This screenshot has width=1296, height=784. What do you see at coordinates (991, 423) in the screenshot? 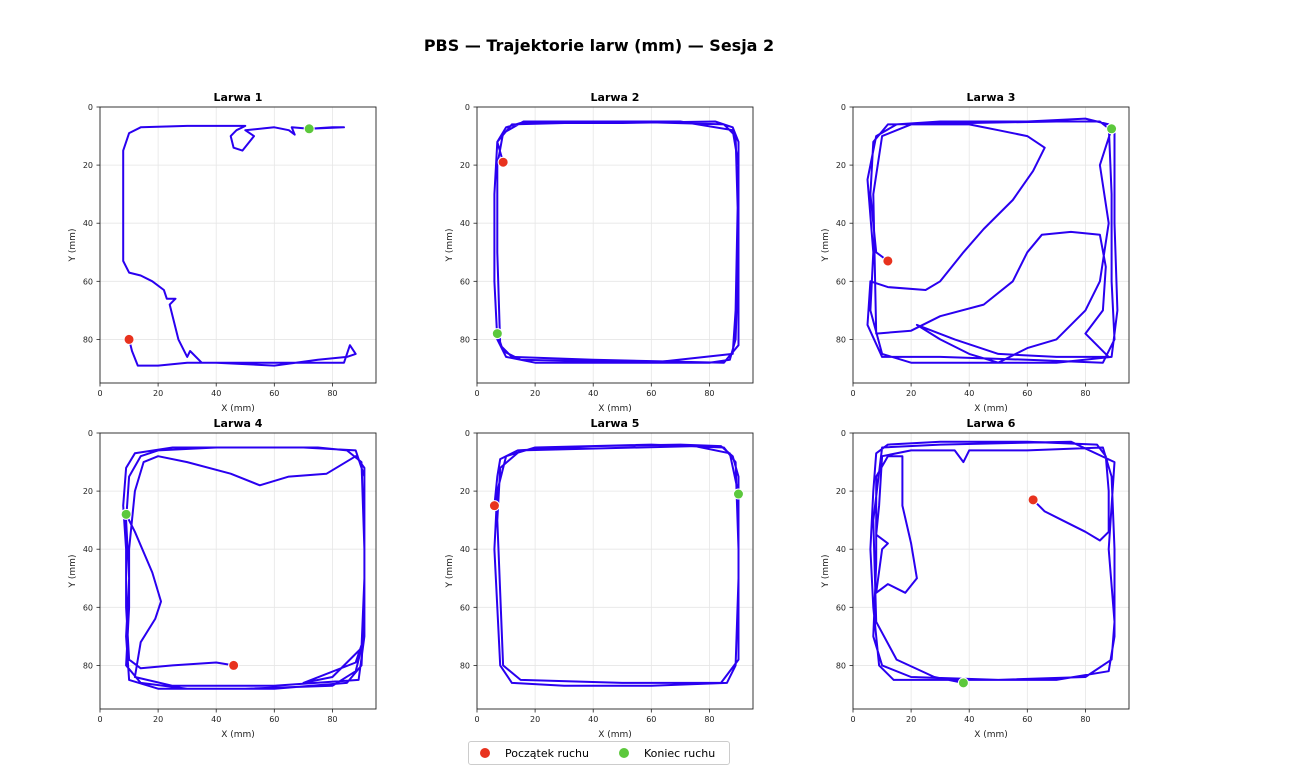
I see `subplot-title: Larwa 6` at bounding box center [991, 423].